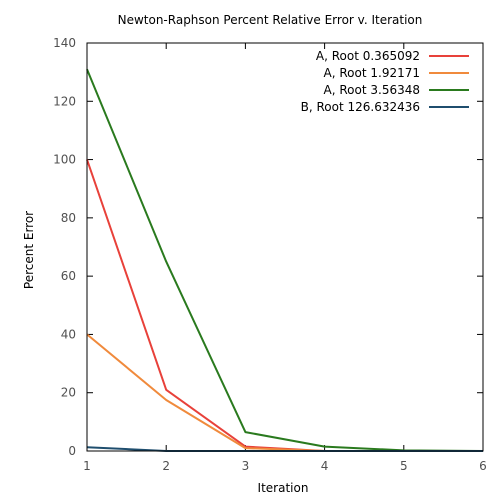  Describe the element at coordinates (68, 218) in the screenshot. I see `y-tick-label: 80` at that location.